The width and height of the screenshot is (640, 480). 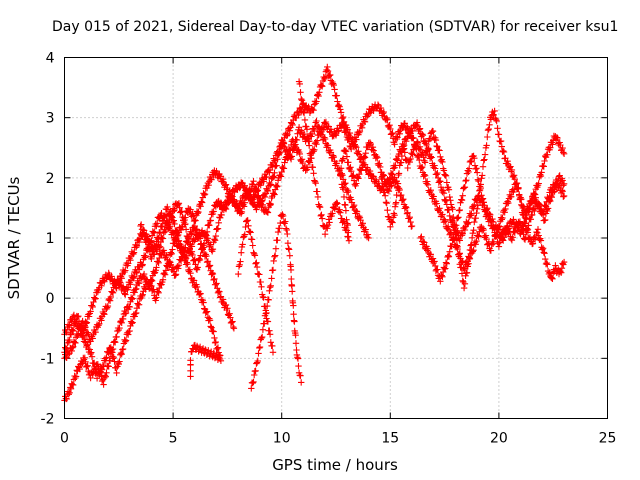 What do you see at coordinates (50, 179) in the screenshot?
I see `y-tick-label: 2` at bounding box center [50, 179].